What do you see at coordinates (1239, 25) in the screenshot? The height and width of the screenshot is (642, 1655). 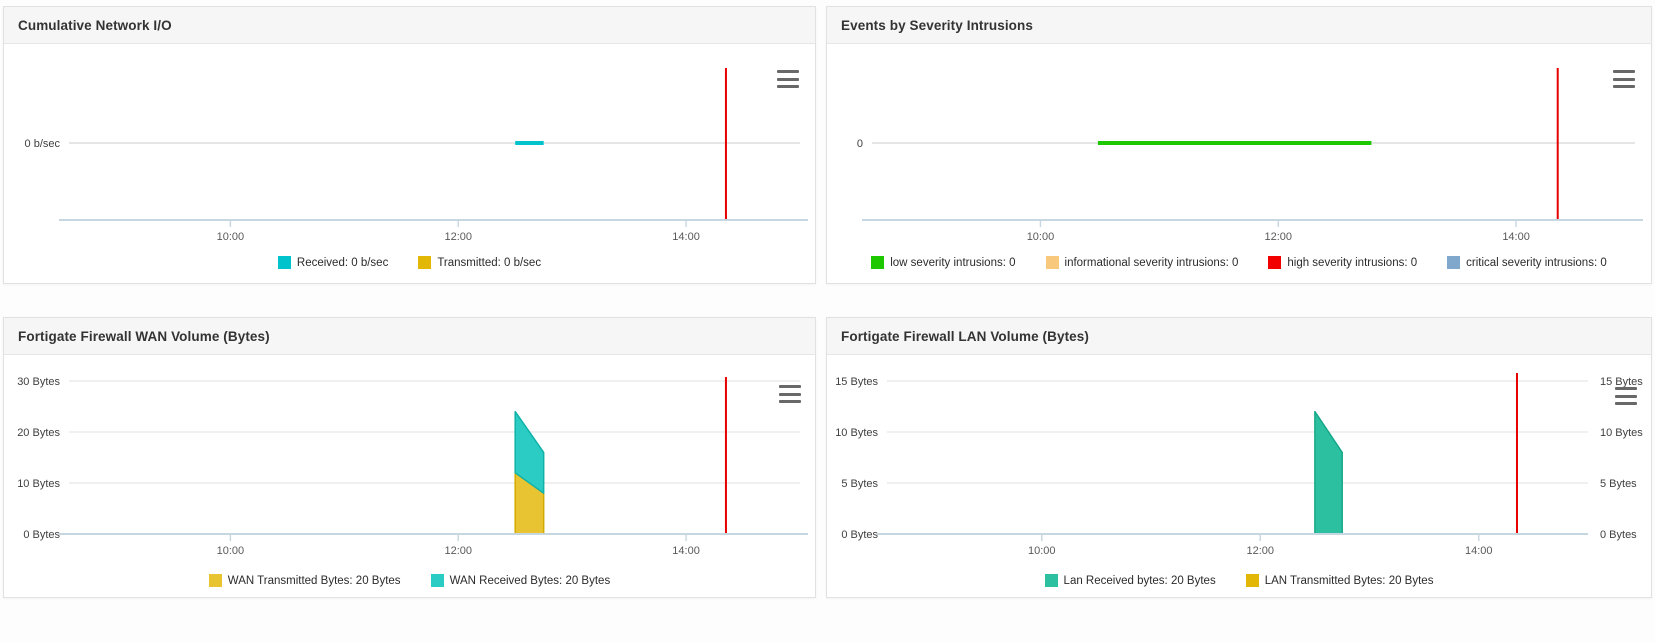 I see `panel-header: Events by Severity Intrusions` at bounding box center [1239, 25].